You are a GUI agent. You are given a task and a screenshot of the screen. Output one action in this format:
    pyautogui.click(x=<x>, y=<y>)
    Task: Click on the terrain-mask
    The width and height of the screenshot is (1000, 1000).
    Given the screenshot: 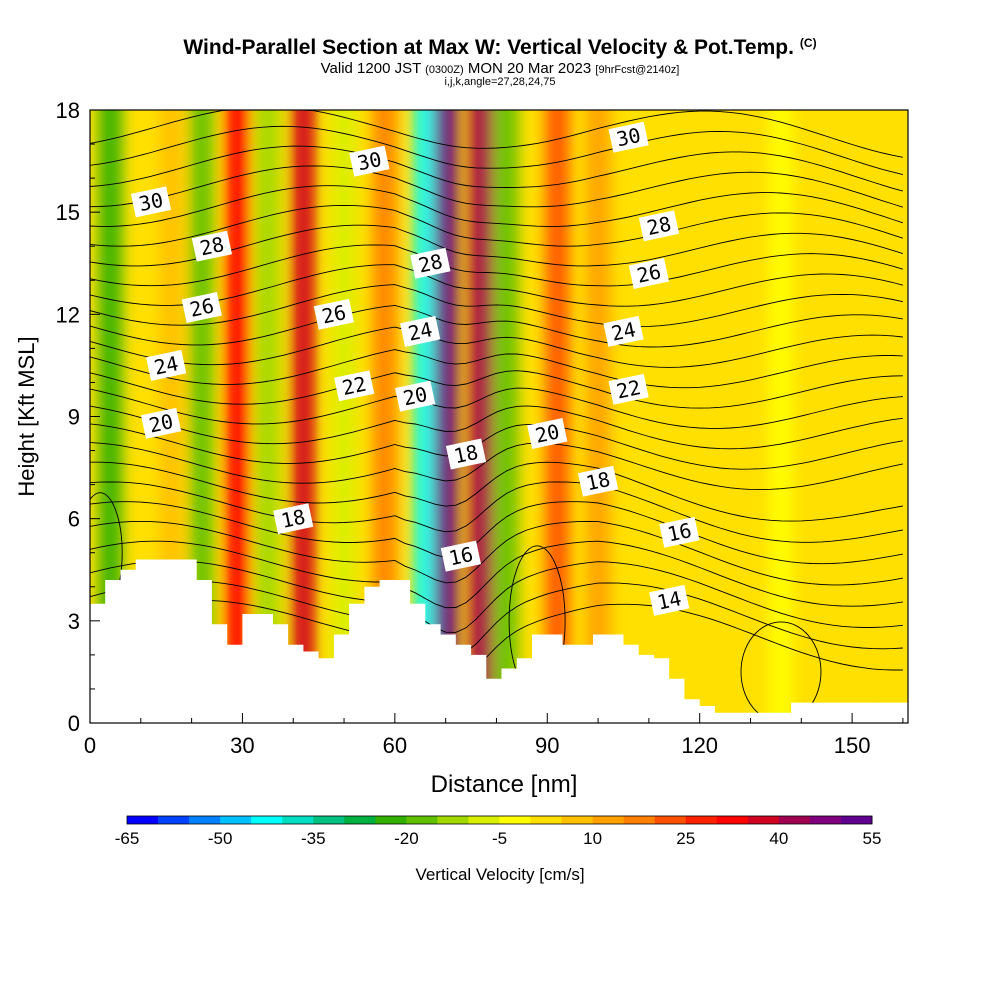 What is the action you would take?
    pyautogui.click(x=499, y=641)
    